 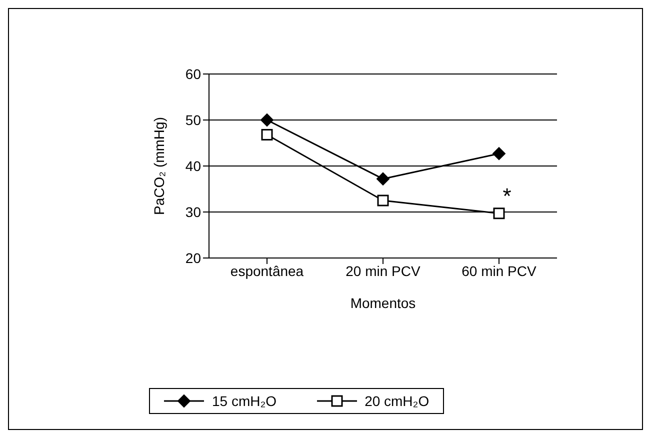 I want to click on y-tick-label: 30, so click(x=193, y=212).